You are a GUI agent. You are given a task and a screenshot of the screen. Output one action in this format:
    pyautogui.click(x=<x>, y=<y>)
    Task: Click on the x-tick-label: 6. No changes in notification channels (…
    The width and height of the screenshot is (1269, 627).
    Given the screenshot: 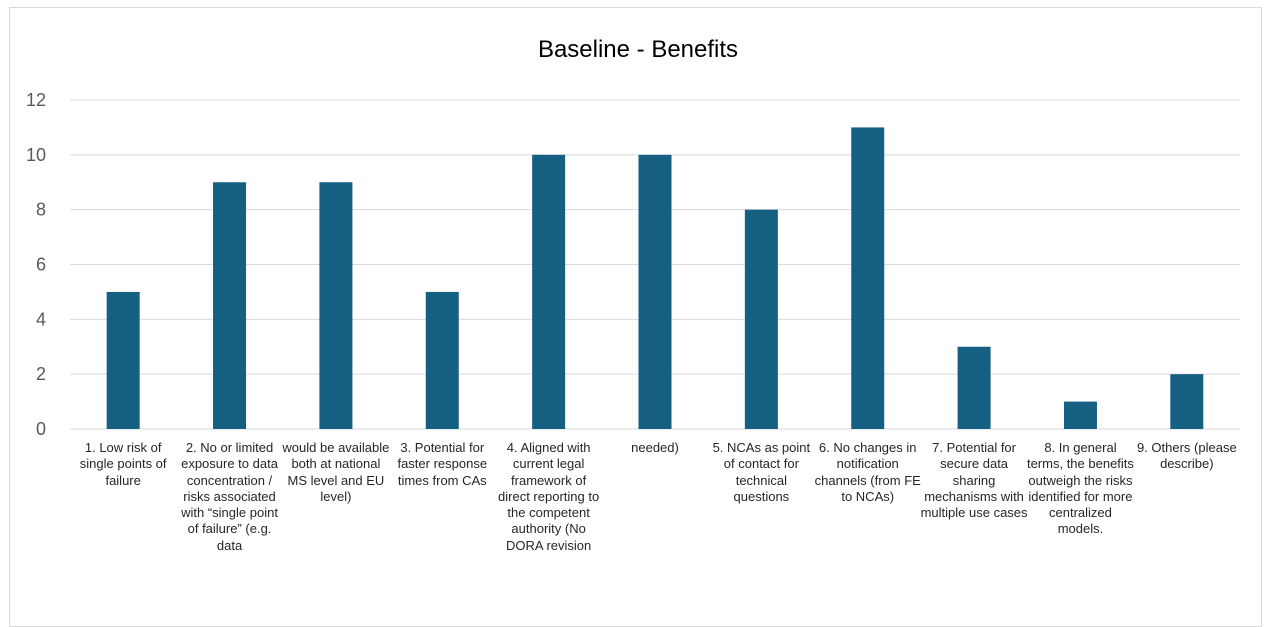 What is the action you would take?
    pyautogui.click(x=867, y=472)
    